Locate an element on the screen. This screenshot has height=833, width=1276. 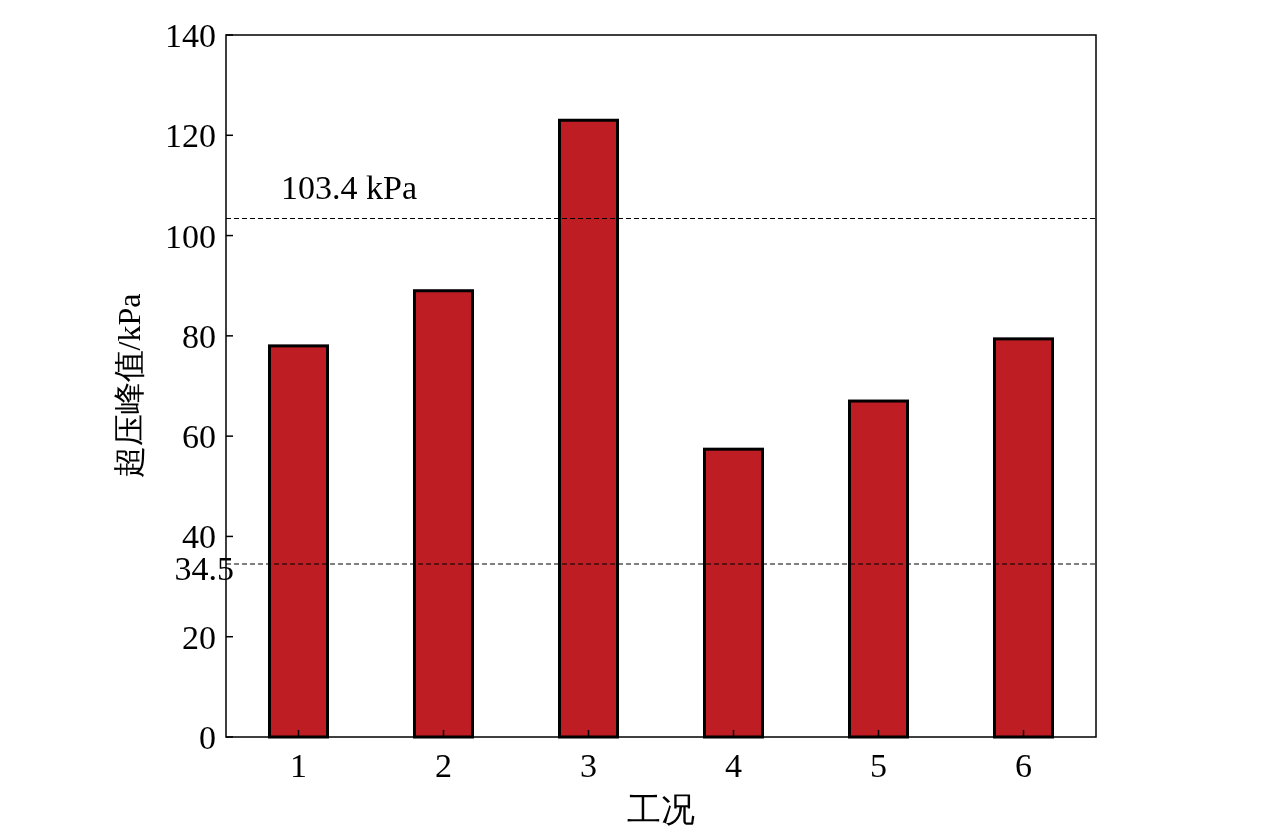
x-tick-label: 1 is located at coordinates (298, 765).